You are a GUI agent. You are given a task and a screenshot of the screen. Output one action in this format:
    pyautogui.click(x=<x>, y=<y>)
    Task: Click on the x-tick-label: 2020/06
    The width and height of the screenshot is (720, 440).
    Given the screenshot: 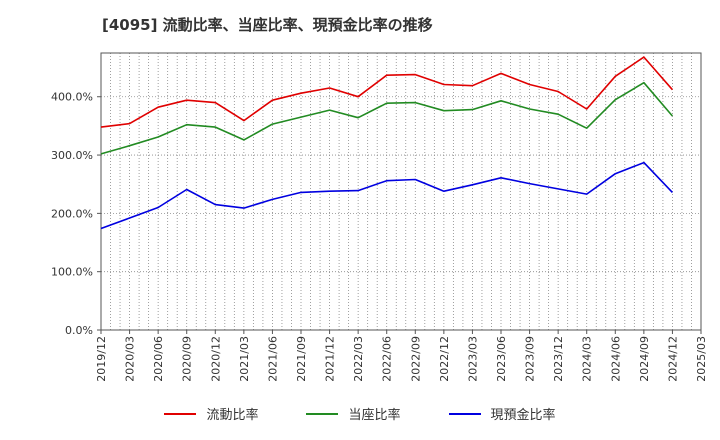 What is the action you would take?
    pyautogui.click(x=158, y=359)
    